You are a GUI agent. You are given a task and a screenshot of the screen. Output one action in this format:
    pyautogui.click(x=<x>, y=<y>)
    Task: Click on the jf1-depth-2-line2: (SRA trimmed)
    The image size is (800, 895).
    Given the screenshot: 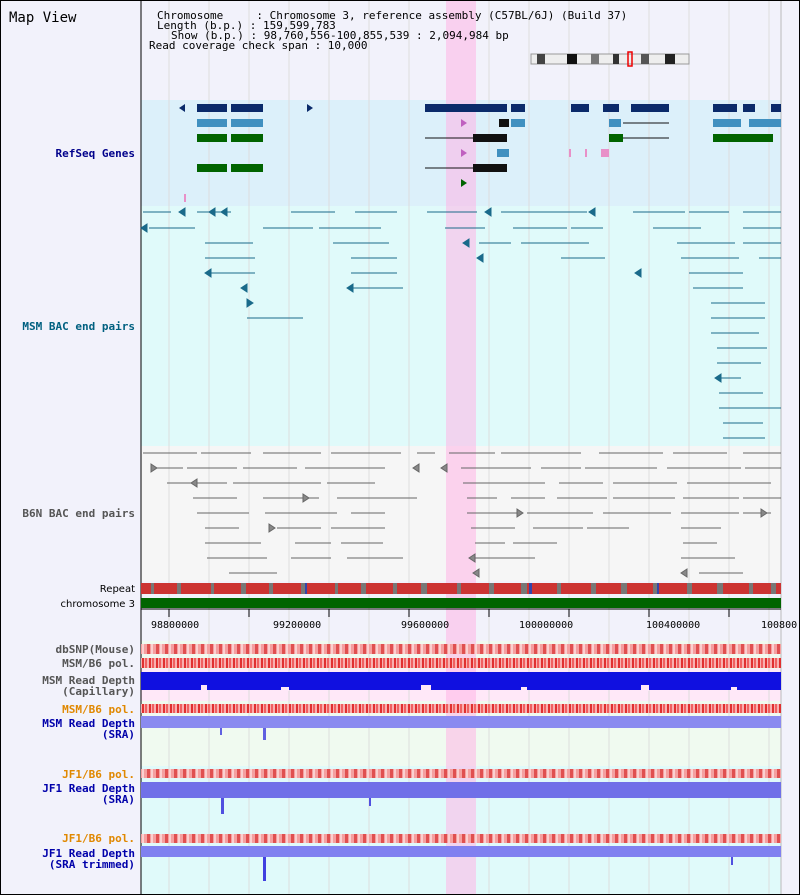 What is the action you would take?
    pyautogui.click(x=91, y=864)
    